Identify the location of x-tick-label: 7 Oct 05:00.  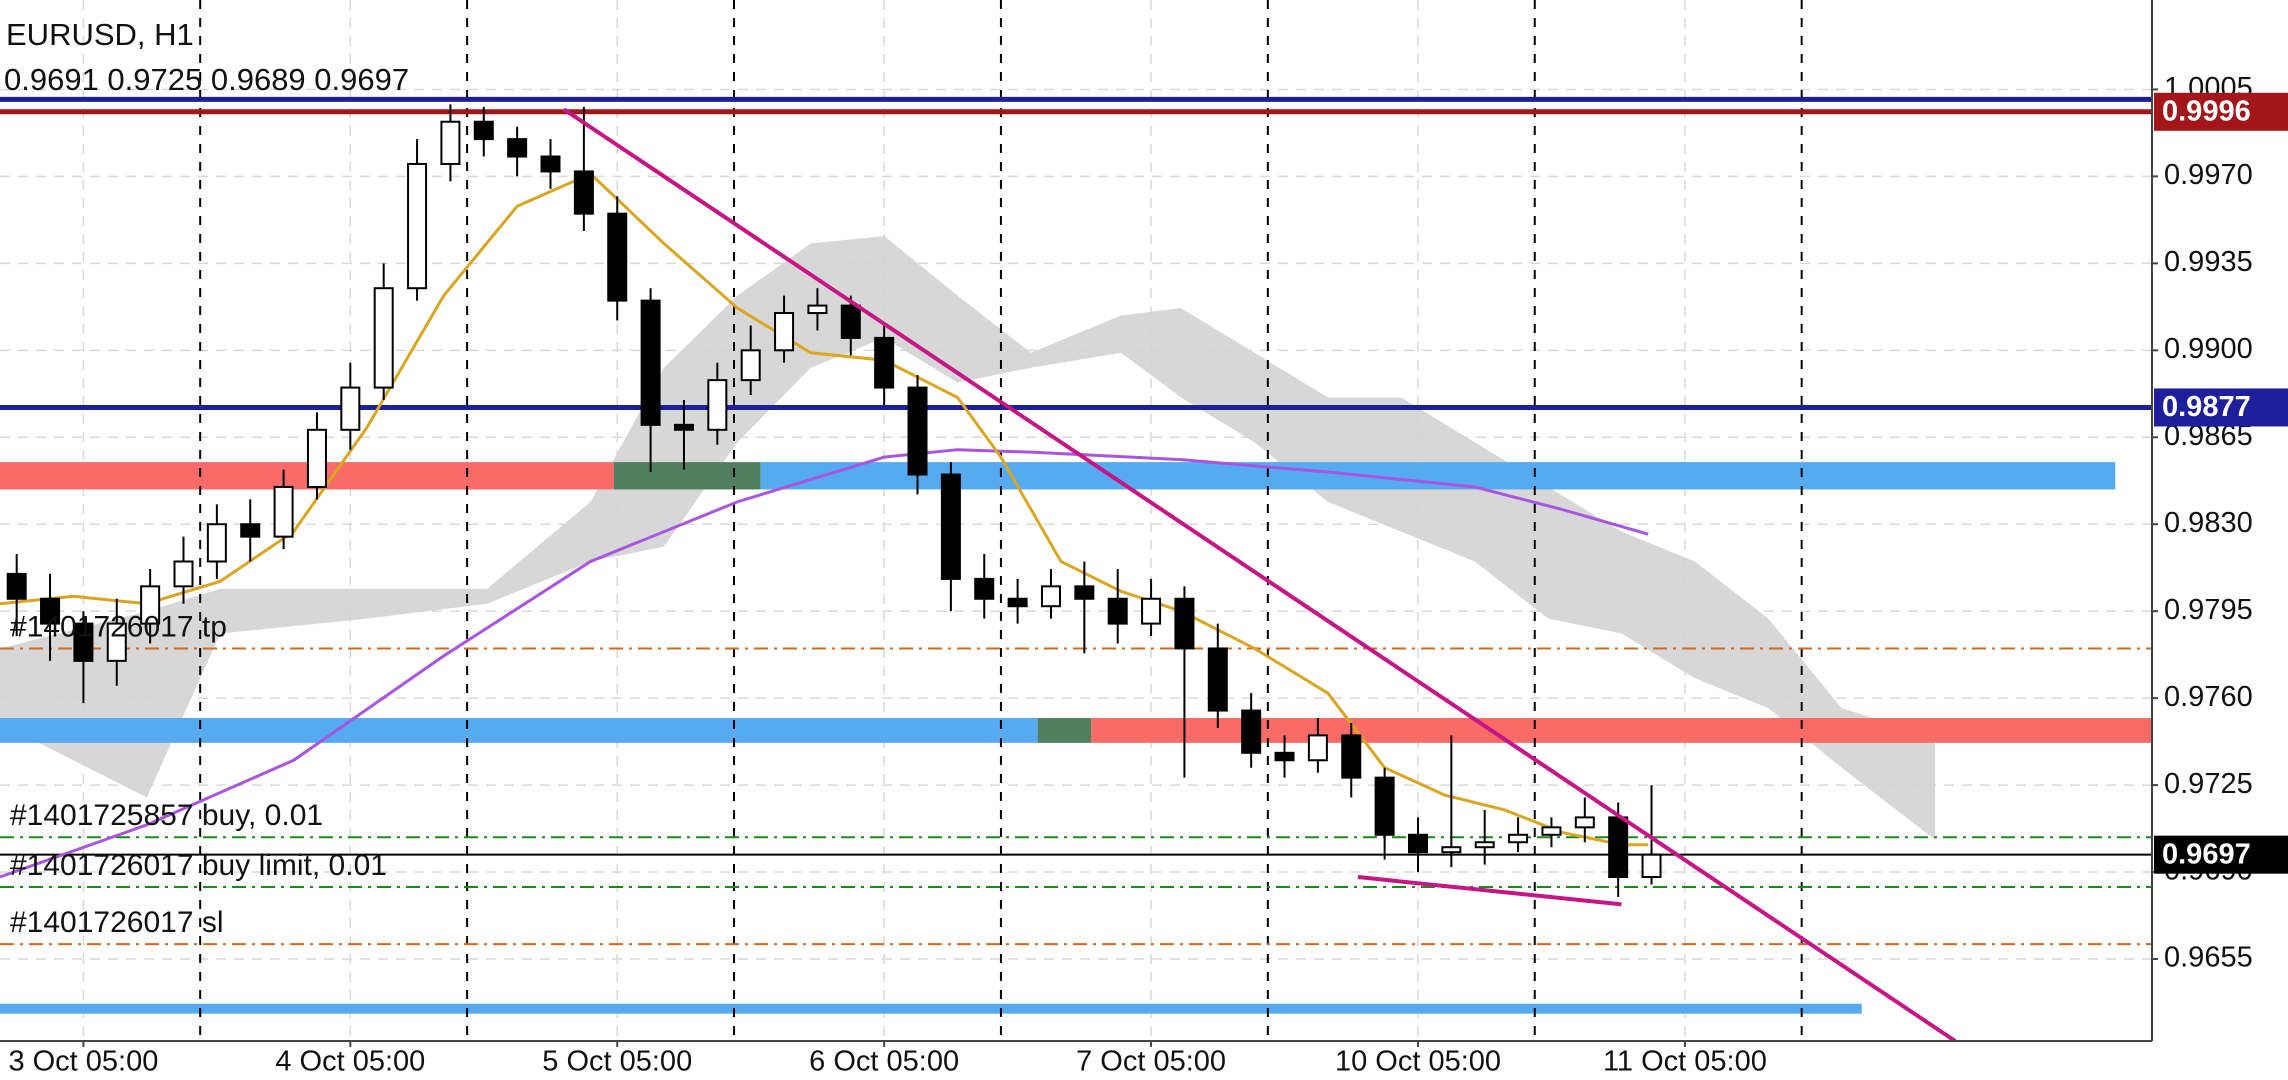
(1151, 1062).